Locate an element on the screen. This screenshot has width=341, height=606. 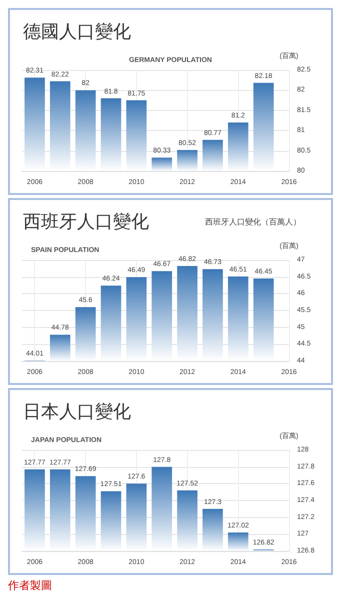
text: 作者製圖 is located at coordinates (30, 585).